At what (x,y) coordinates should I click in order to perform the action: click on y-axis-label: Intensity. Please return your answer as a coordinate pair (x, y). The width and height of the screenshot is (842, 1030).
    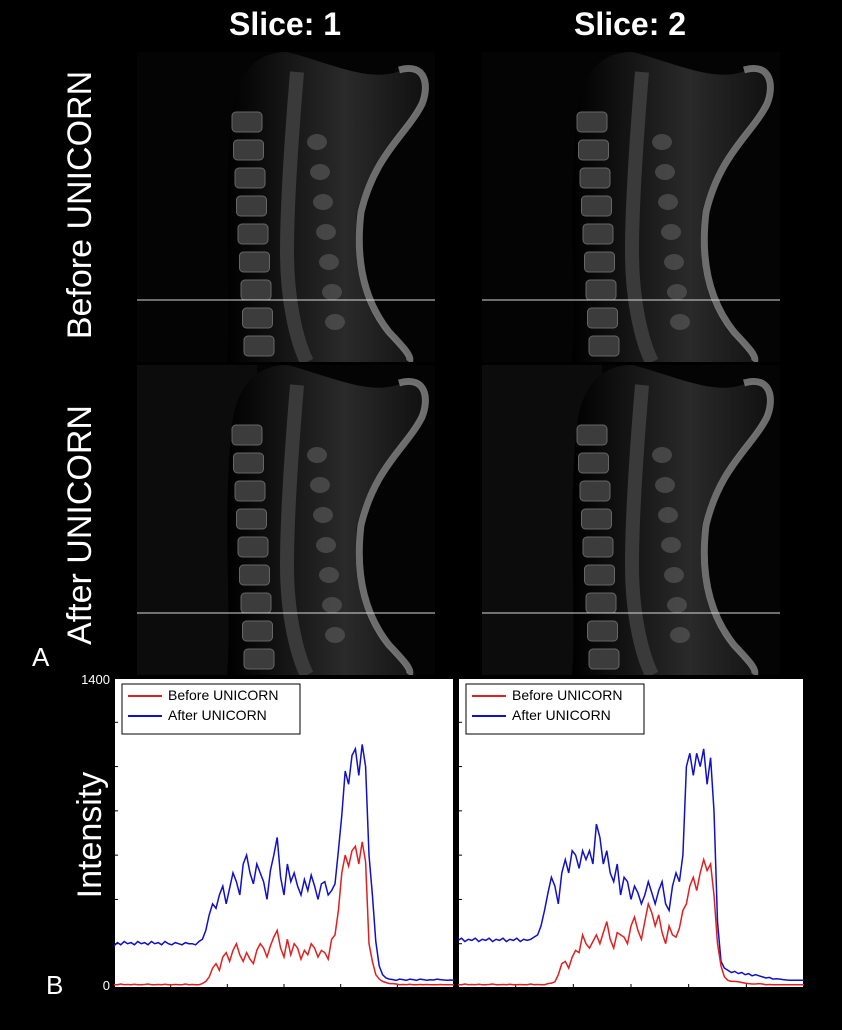
    Looking at the image, I should click on (90, 835).